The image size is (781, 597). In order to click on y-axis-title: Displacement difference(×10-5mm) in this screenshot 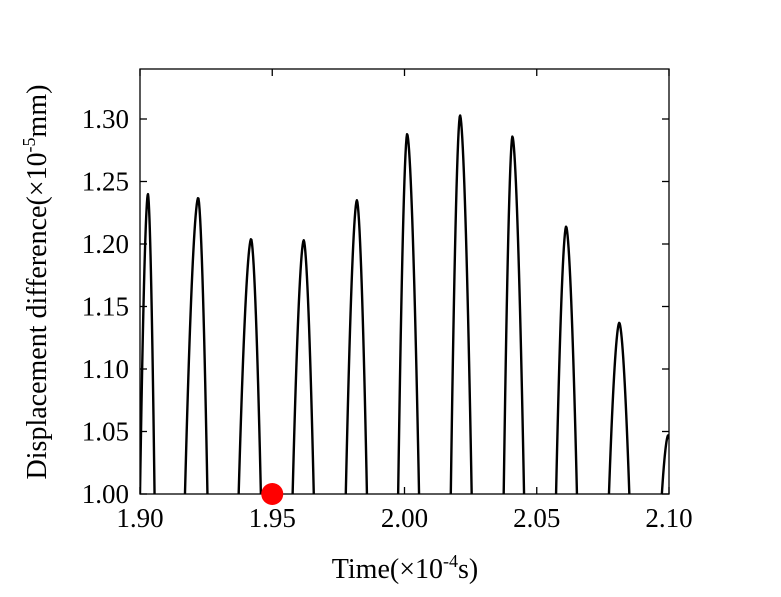, I will do `click(36, 282)`.